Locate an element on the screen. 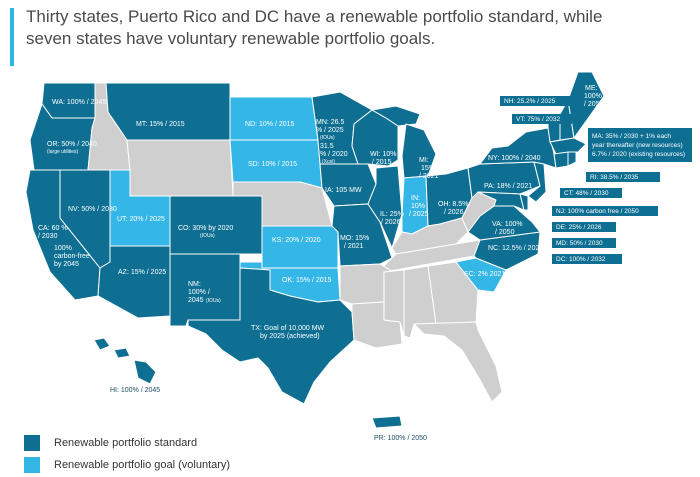 This screenshot has height=477, width=700. label-va-1: VA: 100% is located at coordinates (507, 224).